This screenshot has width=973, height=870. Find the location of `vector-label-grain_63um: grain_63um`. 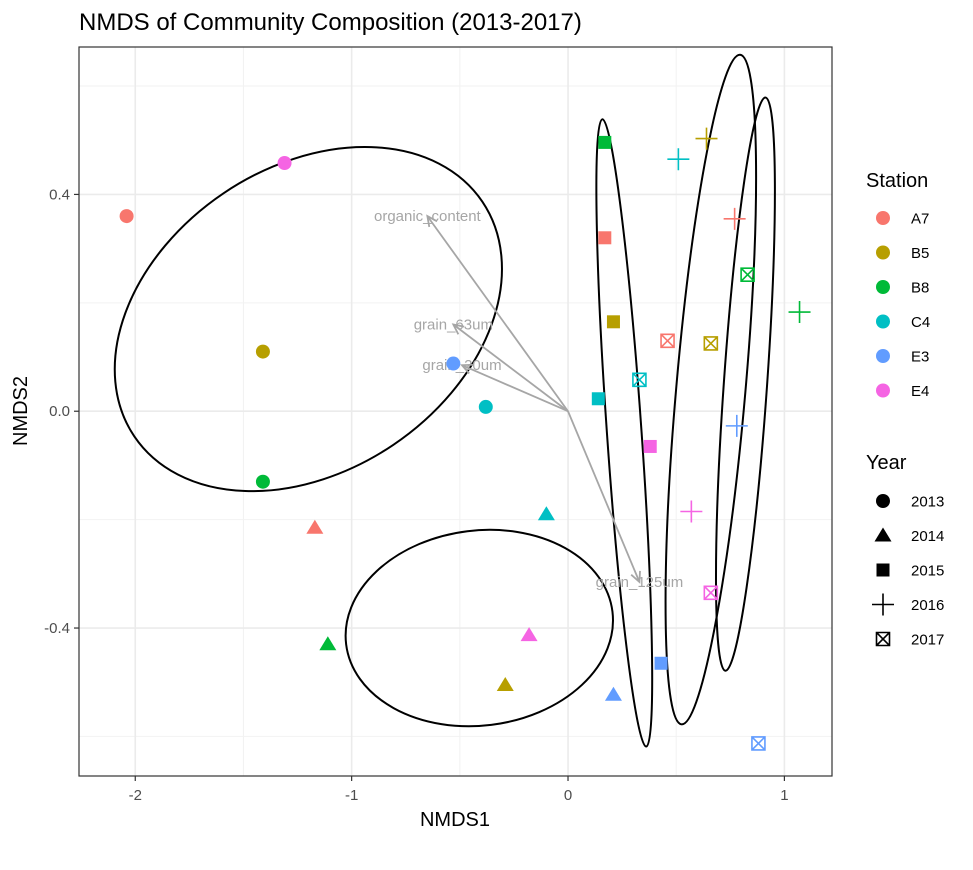

vector-label-grain_63um: grain_63um is located at coordinates (453, 325).